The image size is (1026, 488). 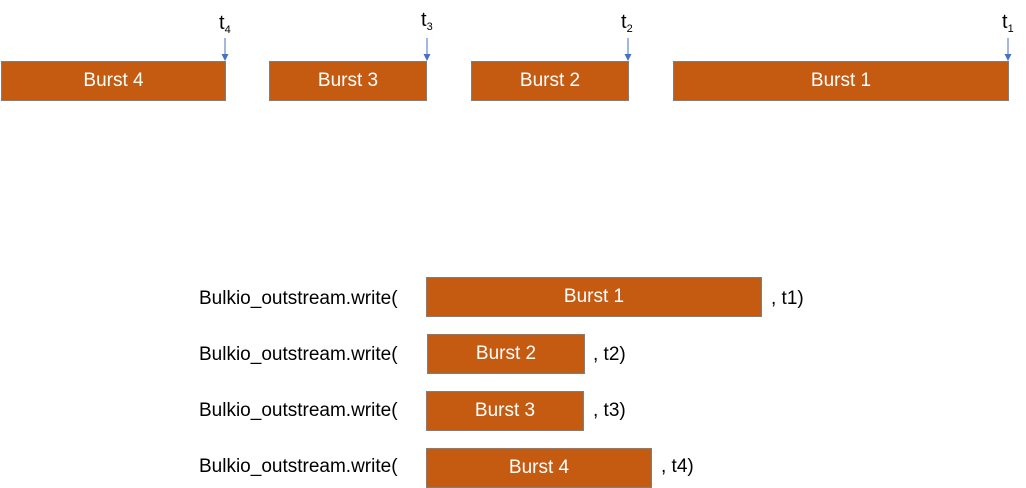 What do you see at coordinates (841, 81) in the screenshot?
I see `timeline-burst-1: Burst 1` at bounding box center [841, 81].